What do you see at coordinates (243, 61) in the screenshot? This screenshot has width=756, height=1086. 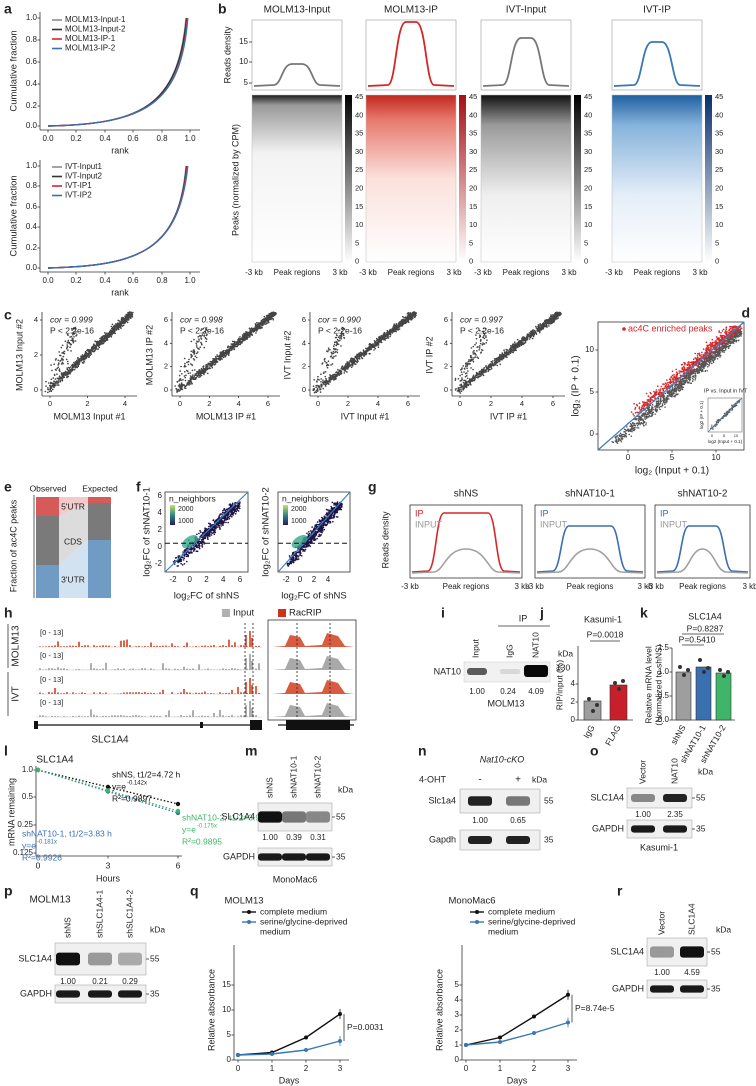 I see `y-tick-label: 10` at bounding box center [243, 61].